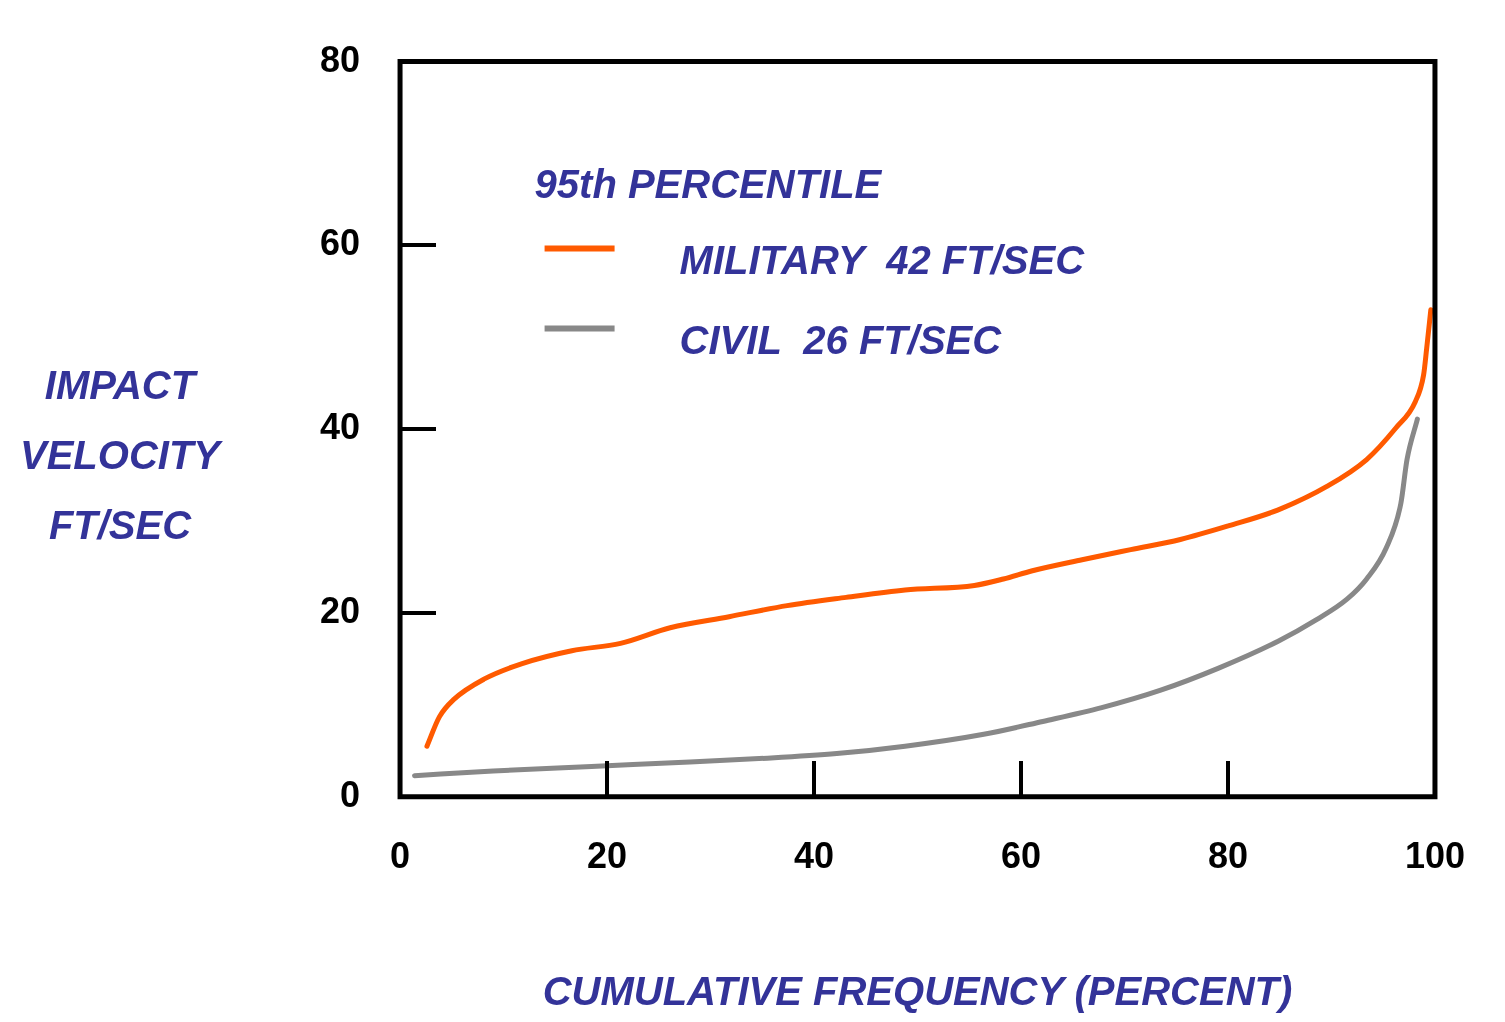 The width and height of the screenshot is (1505, 1022). What do you see at coordinates (340, 610) in the screenshot?
I see `y-tick-label: 20` at bounding box center [340, 610].